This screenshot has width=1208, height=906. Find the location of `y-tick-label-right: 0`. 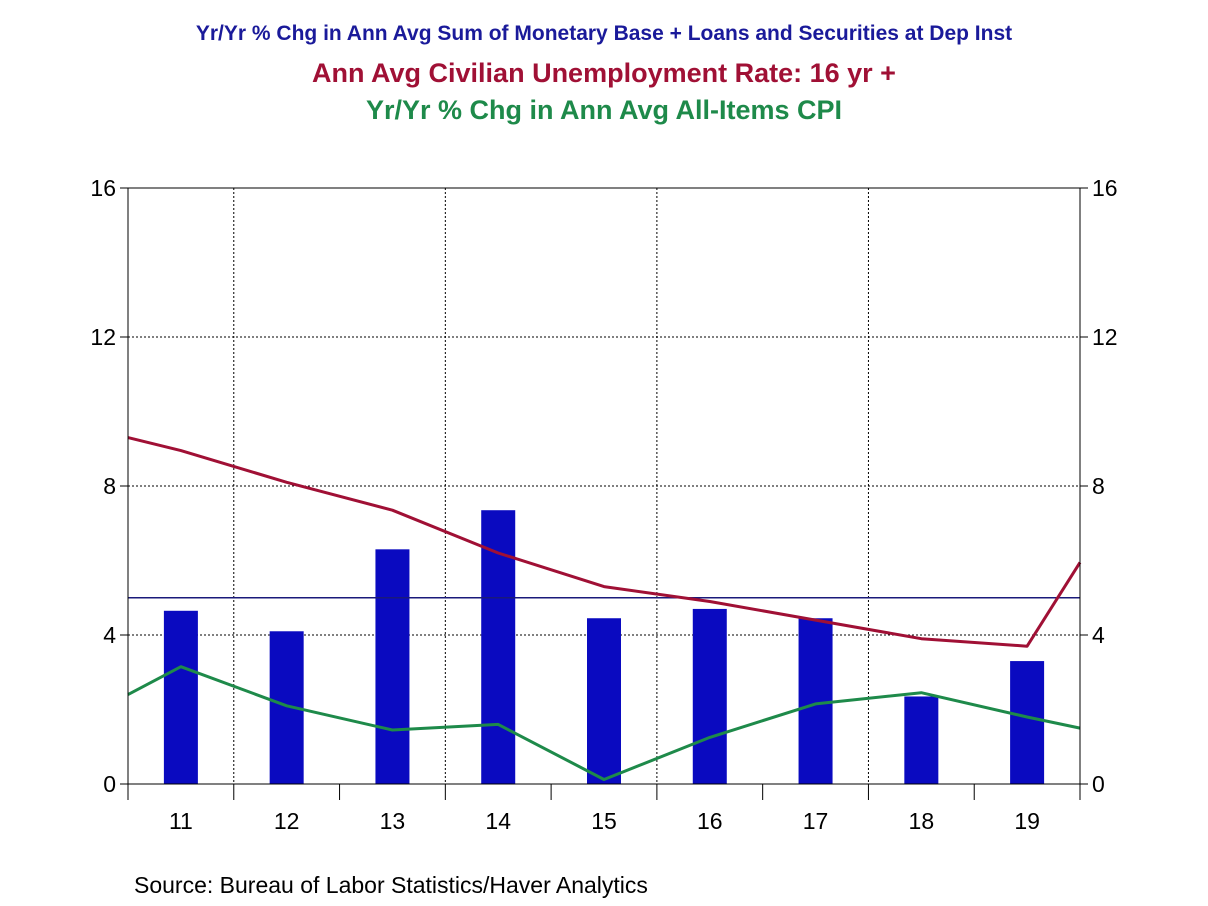

y-tick-label-right: 0 is located at coordinates (1098, 784).